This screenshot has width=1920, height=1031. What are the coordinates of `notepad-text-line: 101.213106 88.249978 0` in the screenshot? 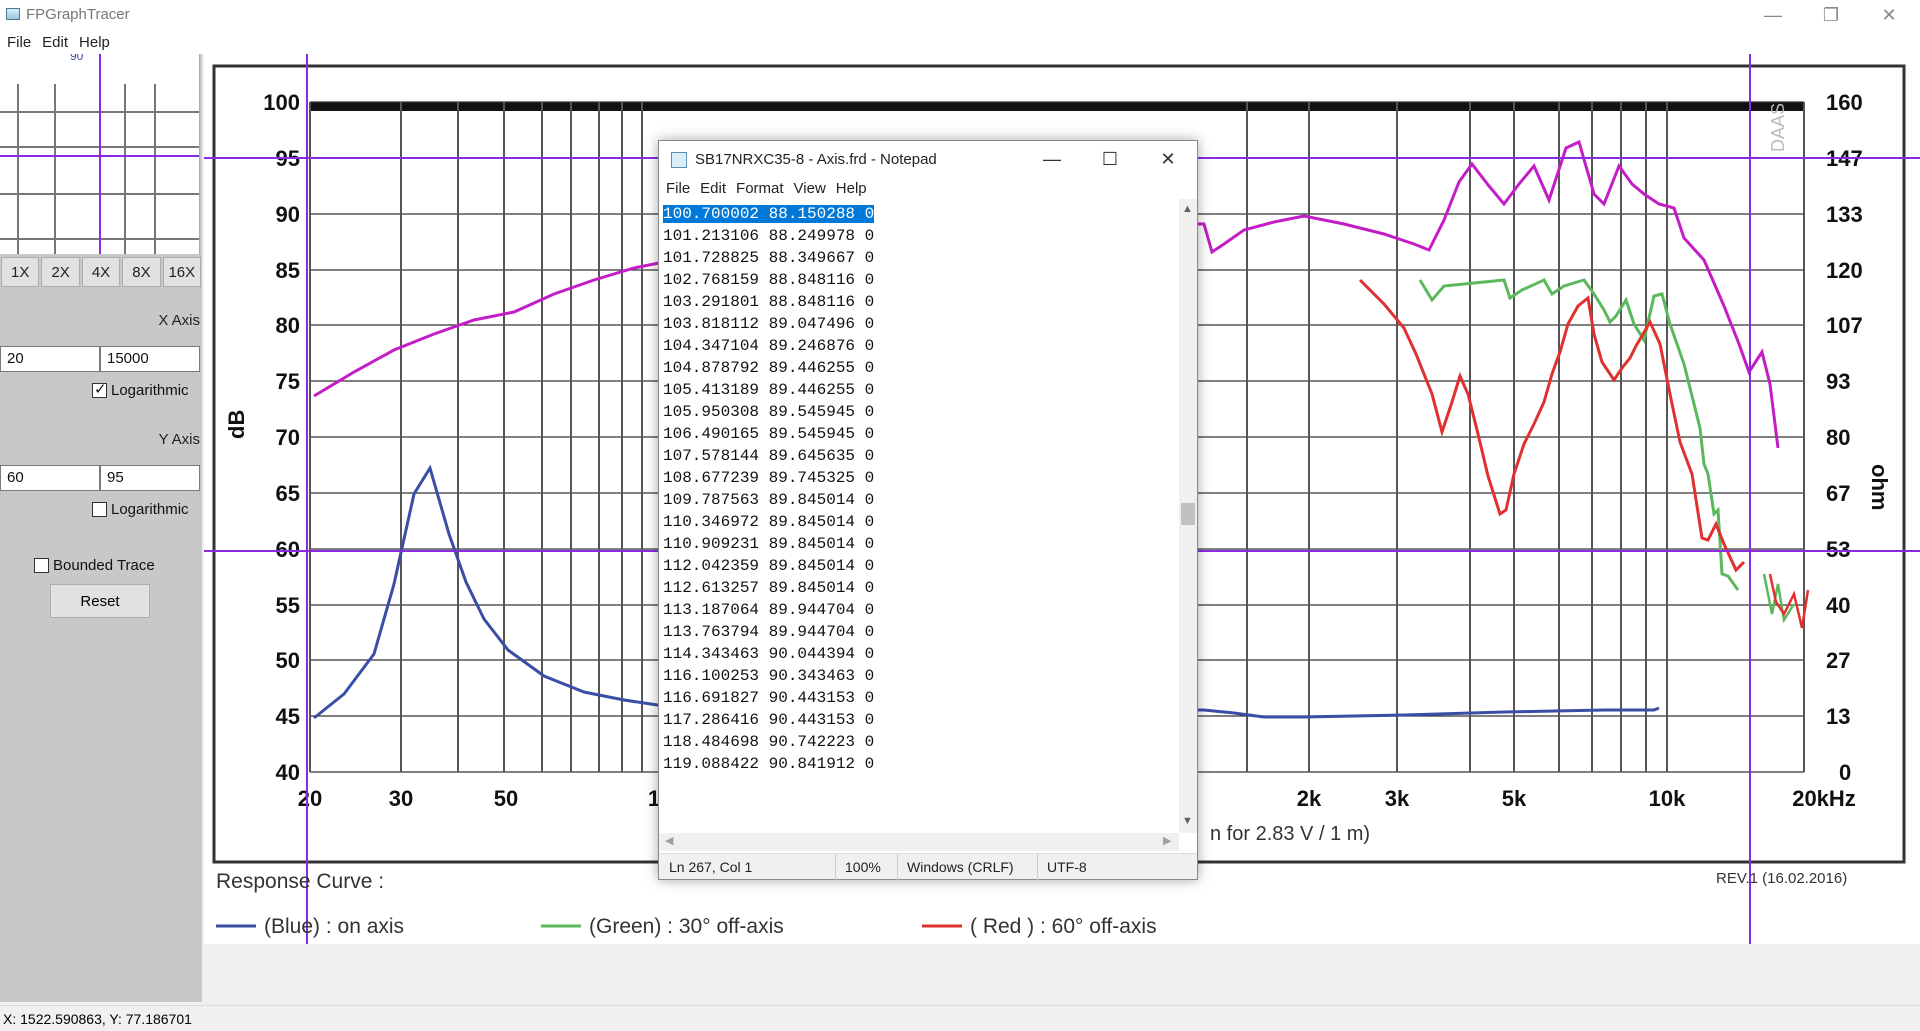 It's located at (769, 236).